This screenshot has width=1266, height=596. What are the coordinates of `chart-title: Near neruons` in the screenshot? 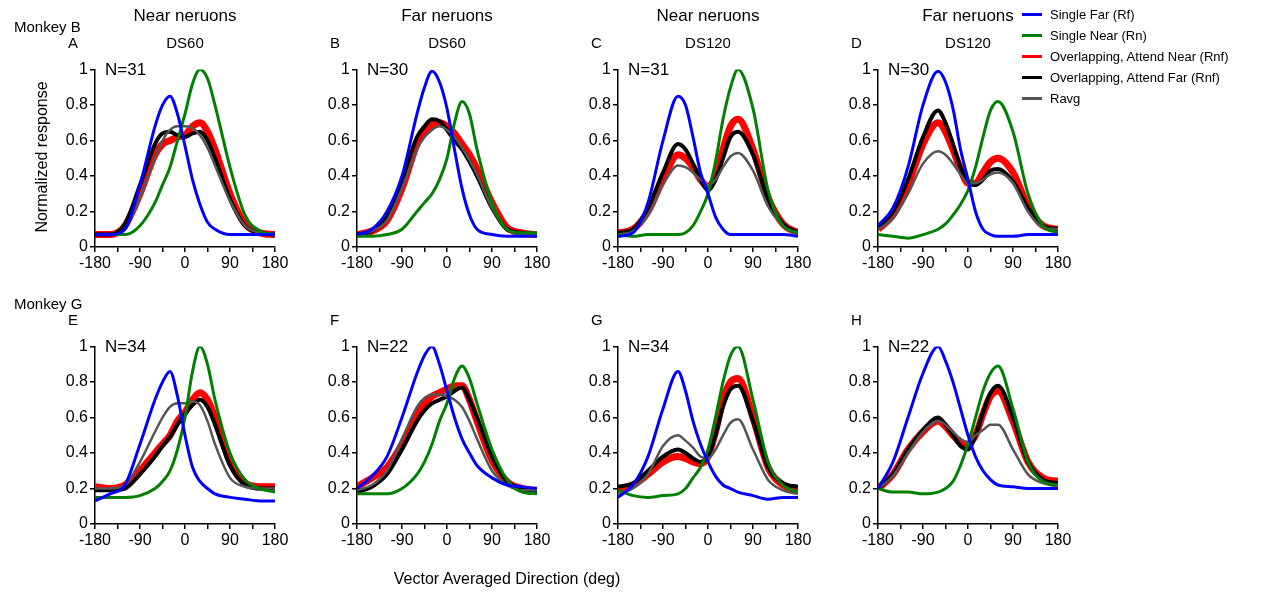 It's located at (708, 16).